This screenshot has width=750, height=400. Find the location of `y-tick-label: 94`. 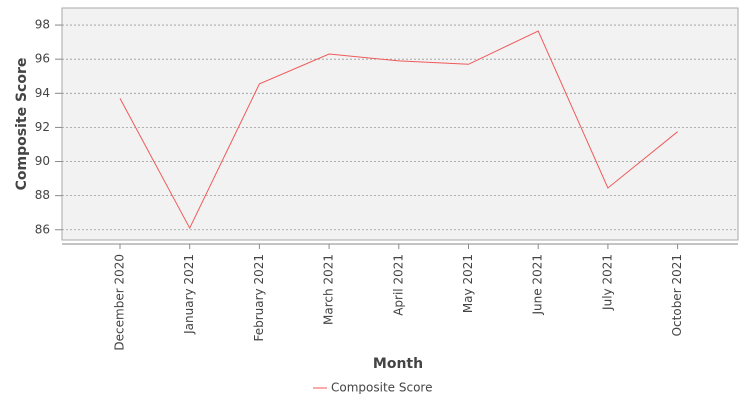

y-tick-label: 94 is located at coordinates (42, 93).